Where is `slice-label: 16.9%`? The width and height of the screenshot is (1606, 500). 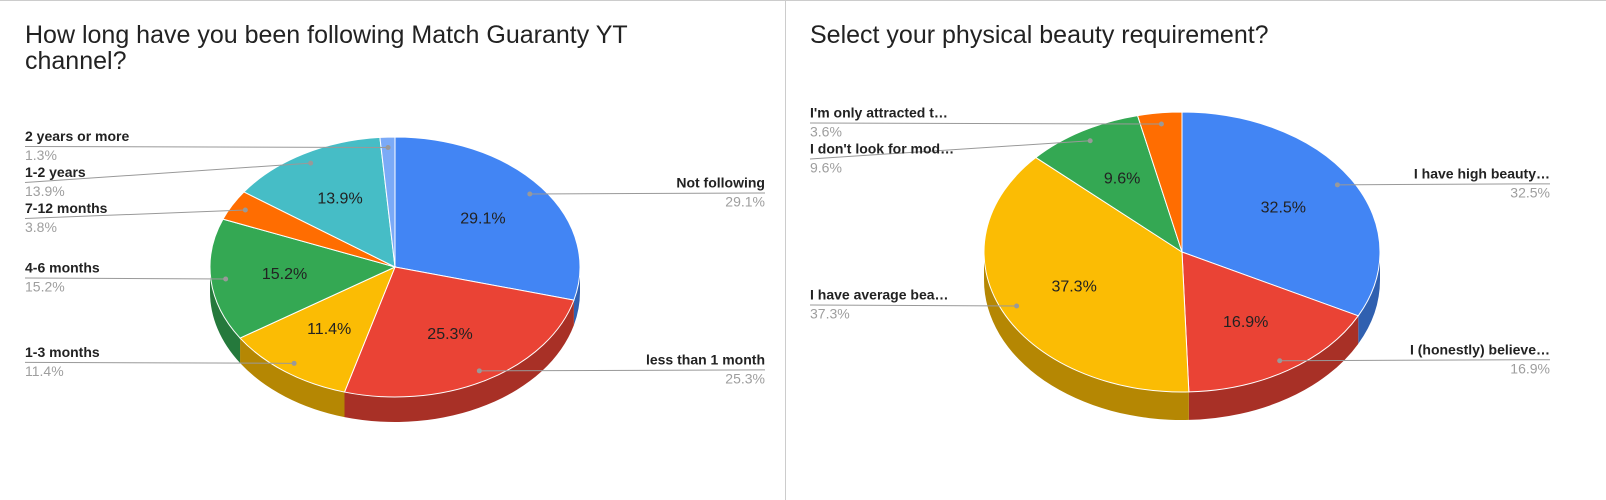 slice-label: 16.9% is located at coordinates (1245, 322).